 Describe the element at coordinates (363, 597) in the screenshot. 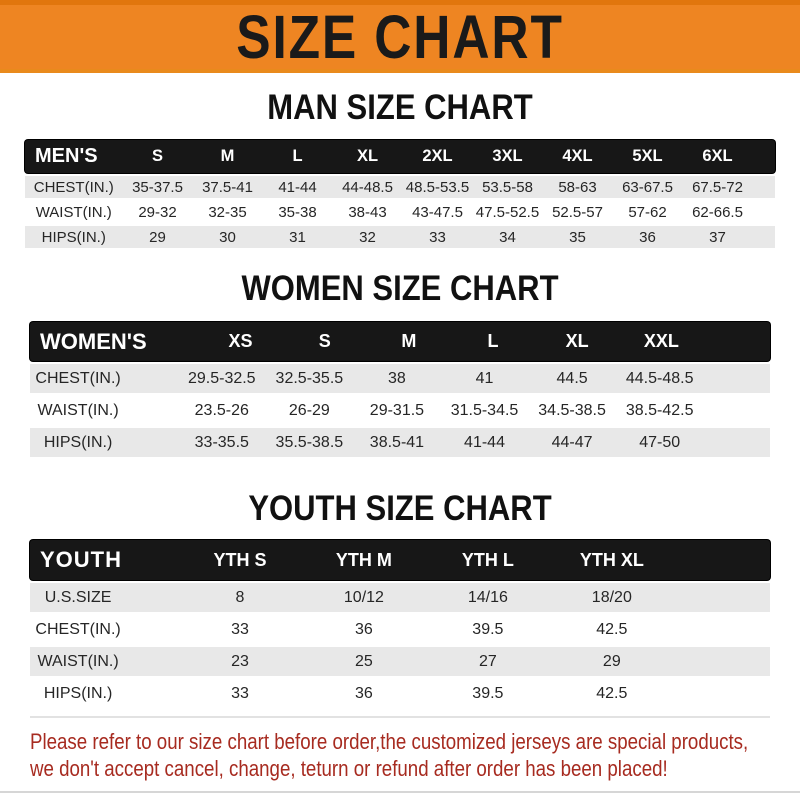

I see `cell-value: 10/12` at that location.